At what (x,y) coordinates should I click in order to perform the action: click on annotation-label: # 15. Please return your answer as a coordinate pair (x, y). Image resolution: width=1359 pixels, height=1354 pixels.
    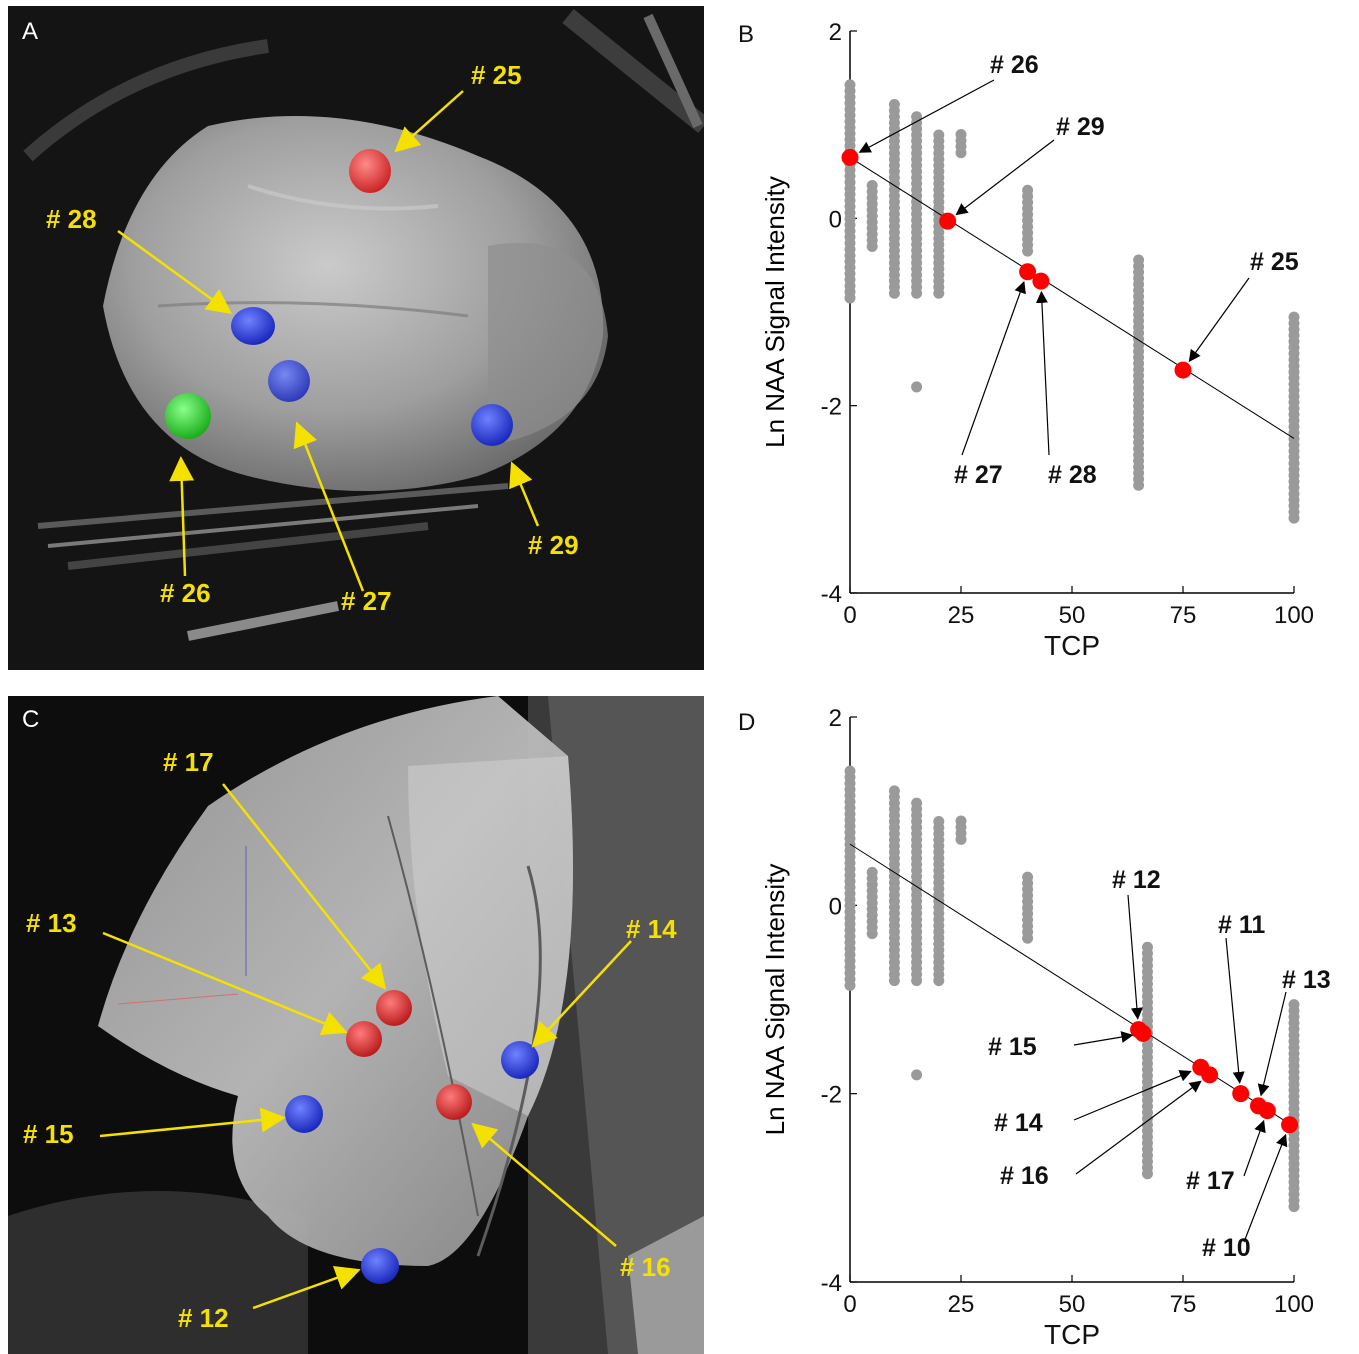
    Looking at the image, I should click on (1012, 1047).